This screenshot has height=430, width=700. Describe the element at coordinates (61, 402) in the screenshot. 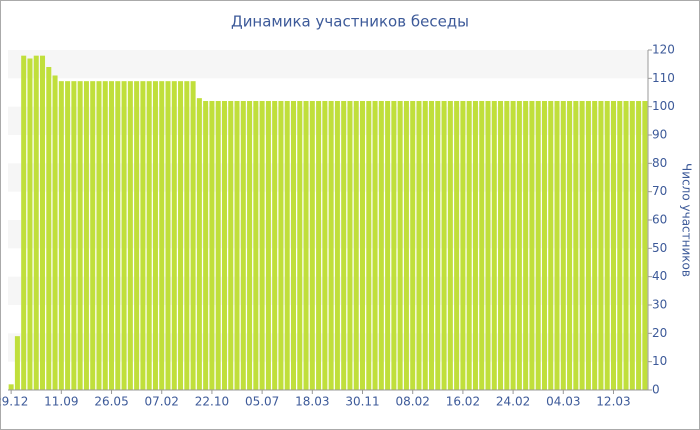

I see `x-tick-label: 11.09` at that location.